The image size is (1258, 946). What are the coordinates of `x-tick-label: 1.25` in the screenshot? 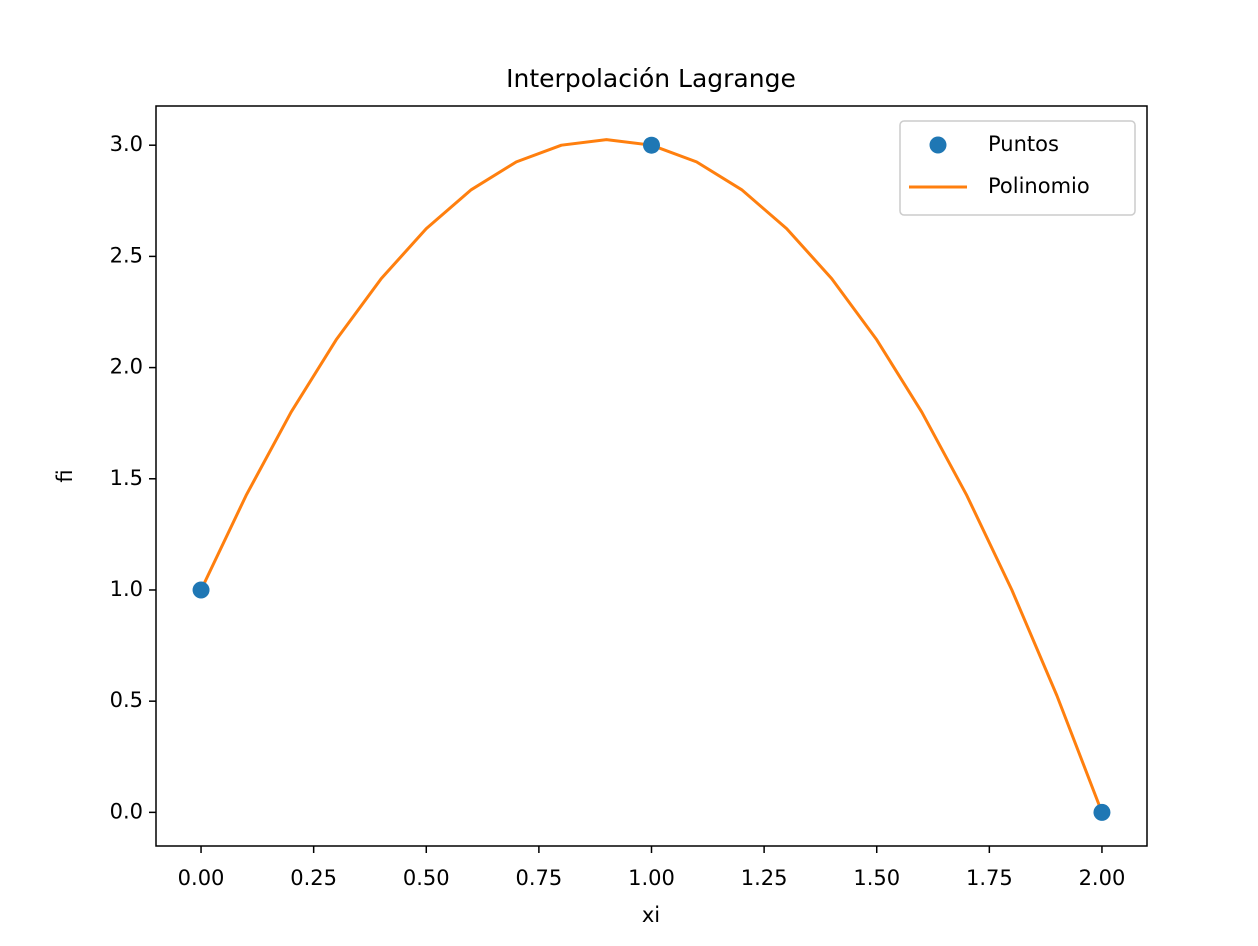 It's located at (764, 878).